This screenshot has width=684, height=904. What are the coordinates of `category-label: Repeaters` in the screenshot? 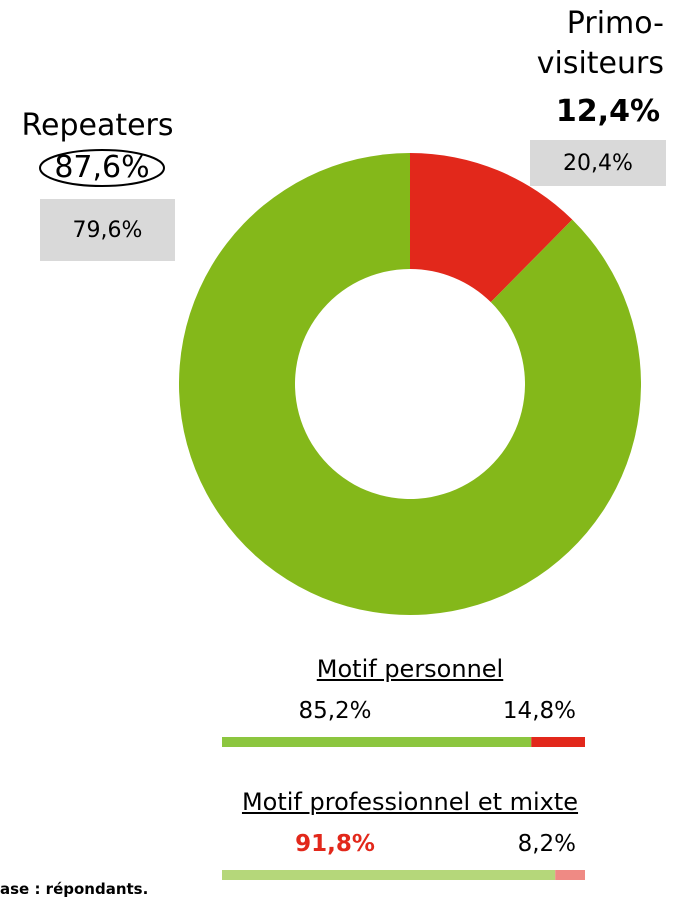 It's located at (97, 125).